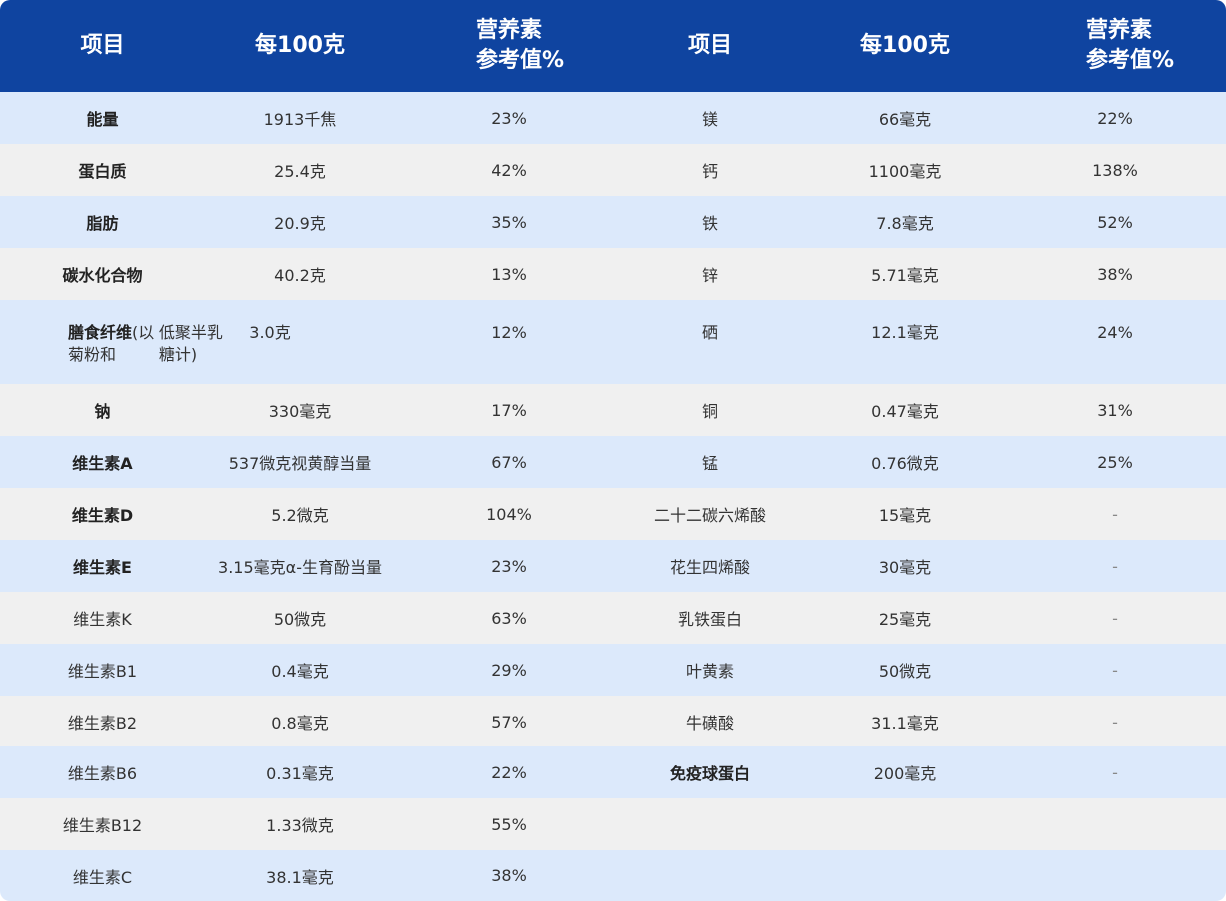 The image size is (1226, 901). What do you see at coordinates (509, 170) in the screenshot?
I see `item-nrv-left: 42%` at bounding box center [509, 170].